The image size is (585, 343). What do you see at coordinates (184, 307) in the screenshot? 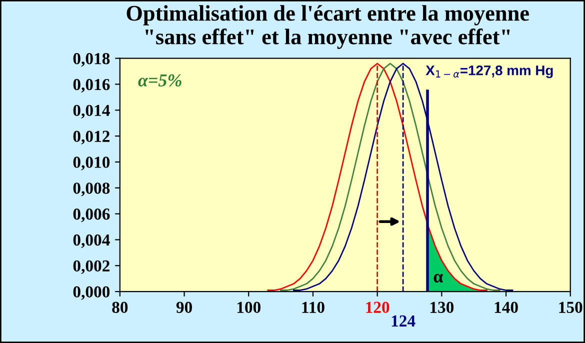
I see `x-tick-label: 90` at bounding box center [184, 307].